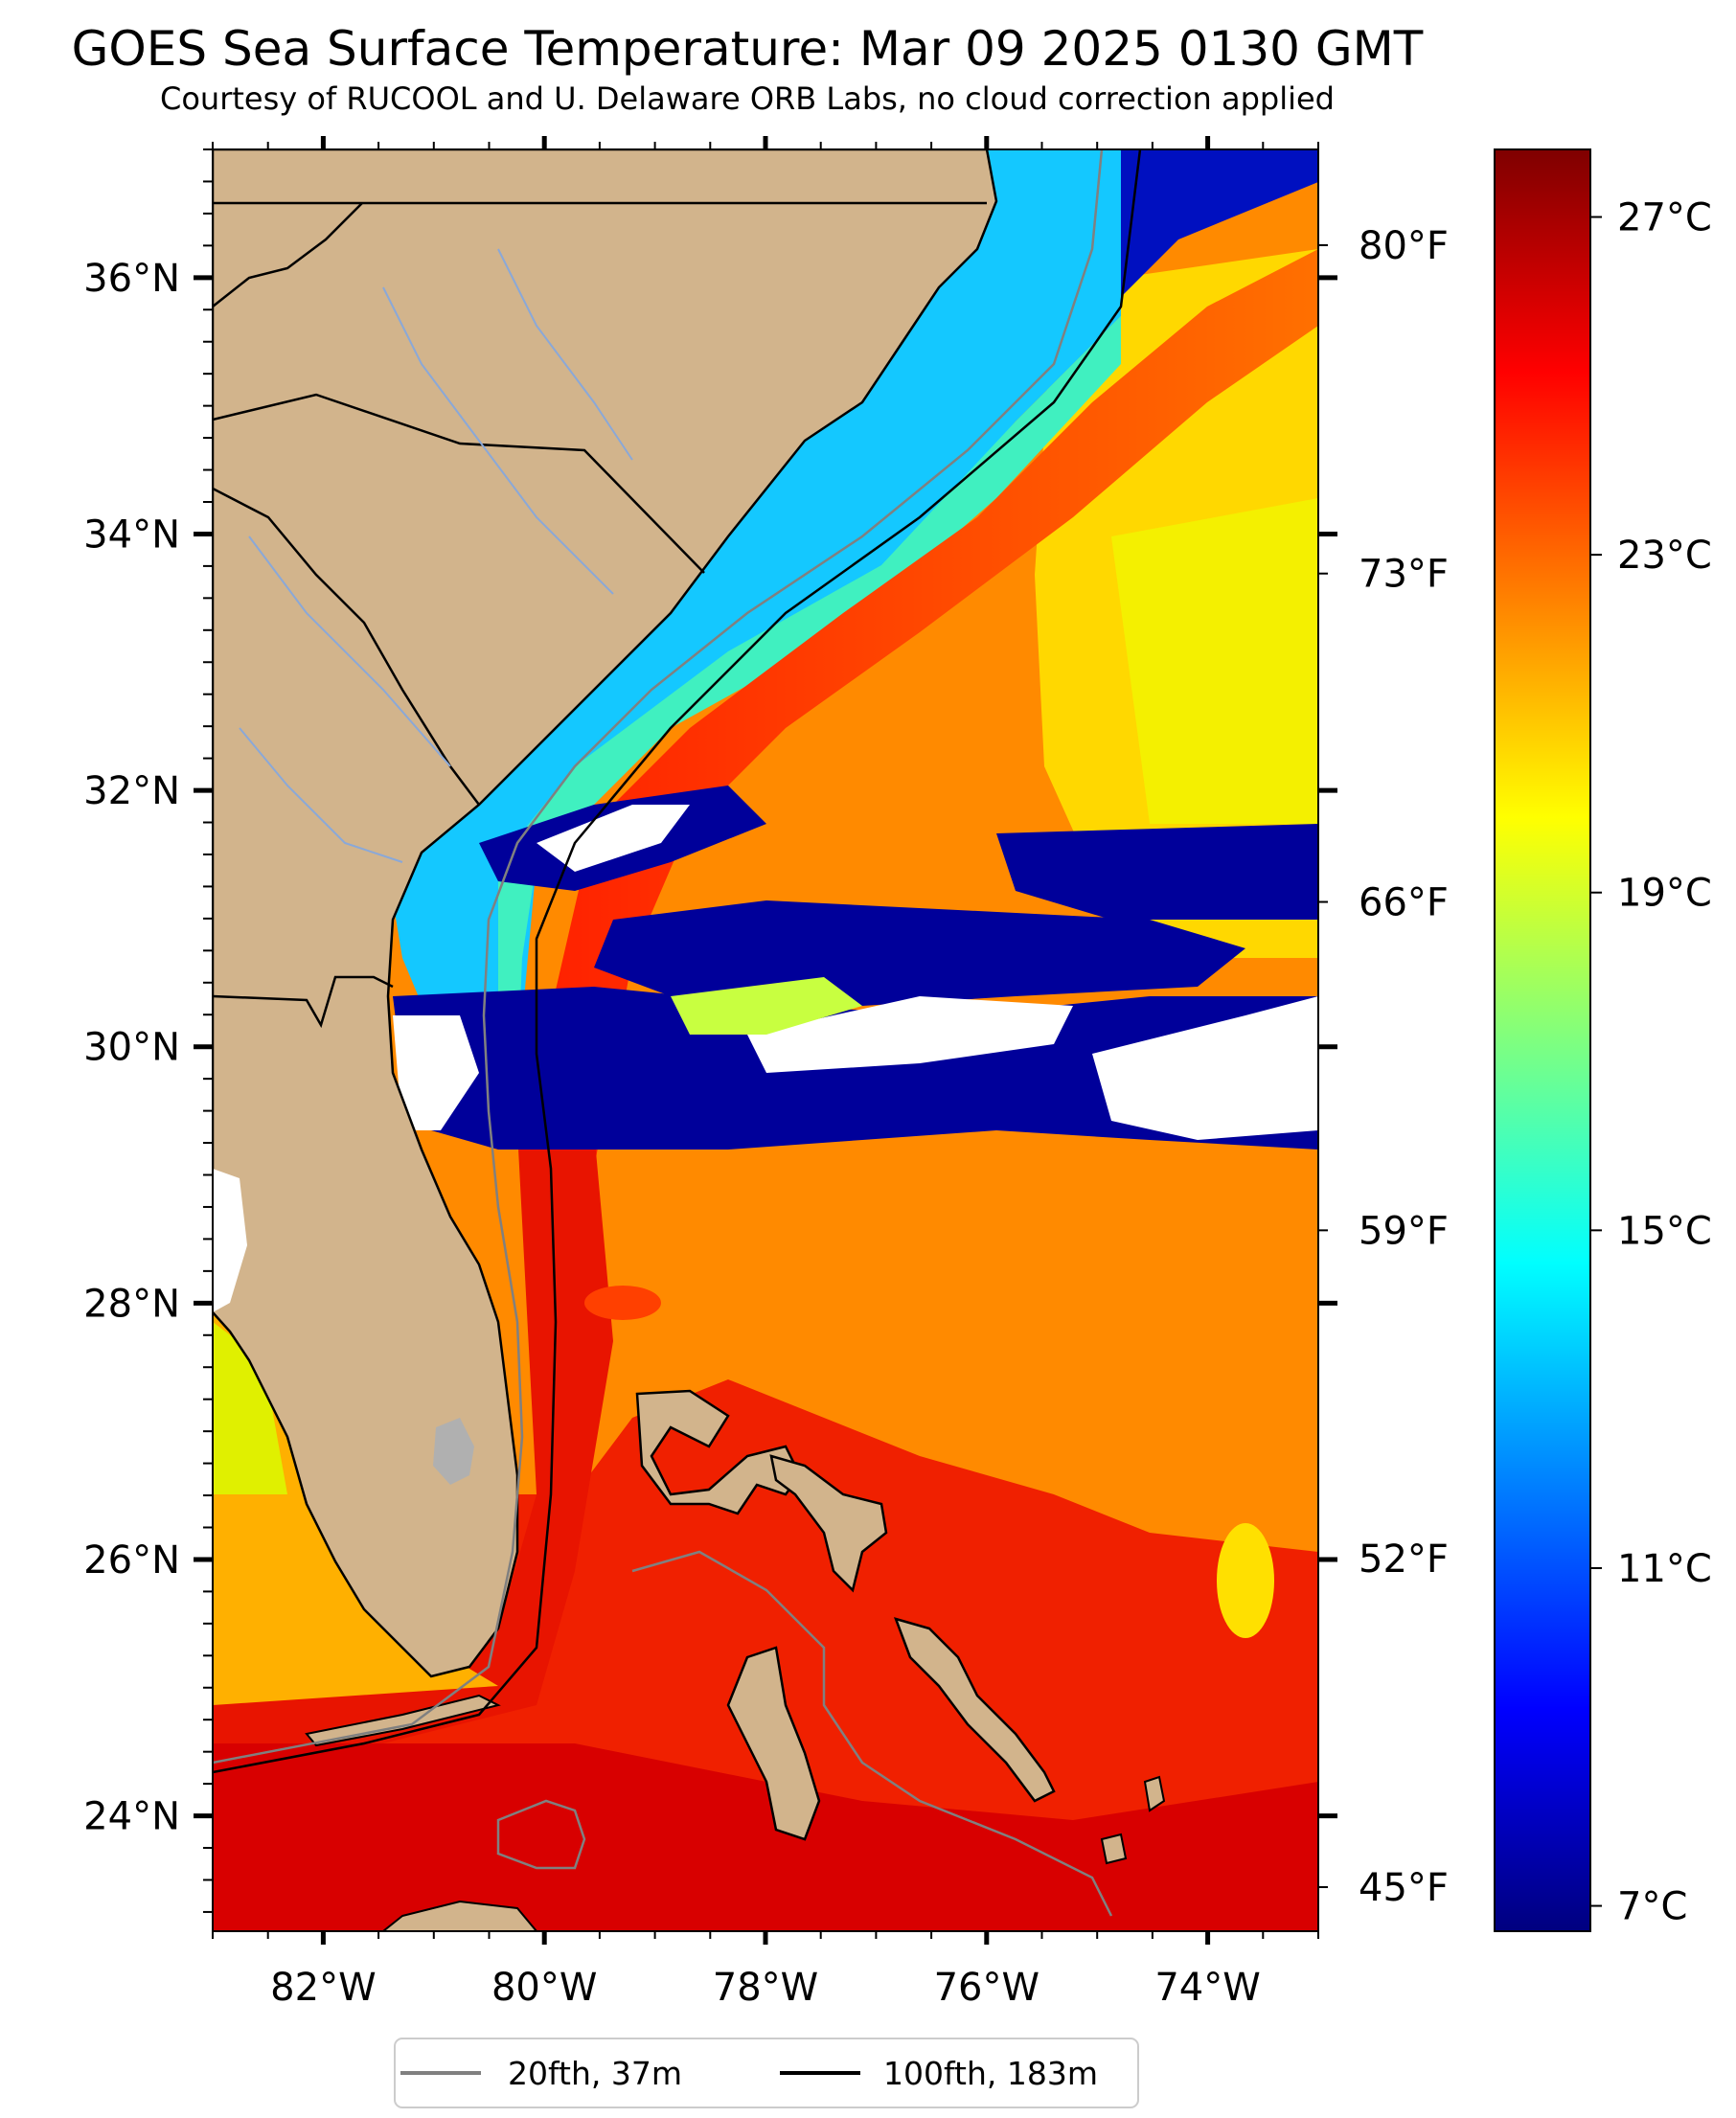 The image size is (1736, 2118). What do you see at coordinates (132, 279) in the screenshot?
I see `lat-tick-label: 36°N` at bounding box center [132, 279].